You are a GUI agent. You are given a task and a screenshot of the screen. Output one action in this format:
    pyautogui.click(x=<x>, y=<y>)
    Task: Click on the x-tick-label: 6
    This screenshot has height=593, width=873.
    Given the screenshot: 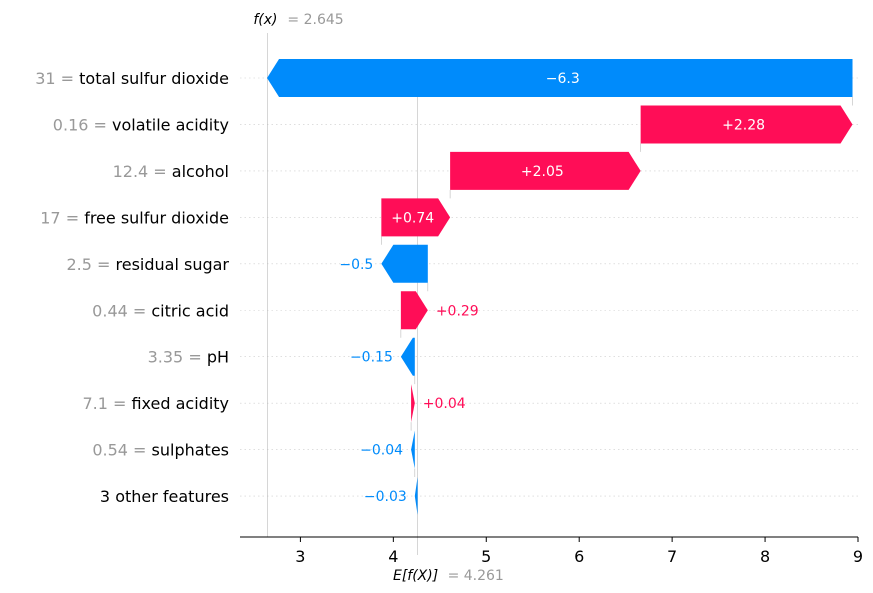 What is the action you would take?
    pyautogui.click(x=579, y=556)
    